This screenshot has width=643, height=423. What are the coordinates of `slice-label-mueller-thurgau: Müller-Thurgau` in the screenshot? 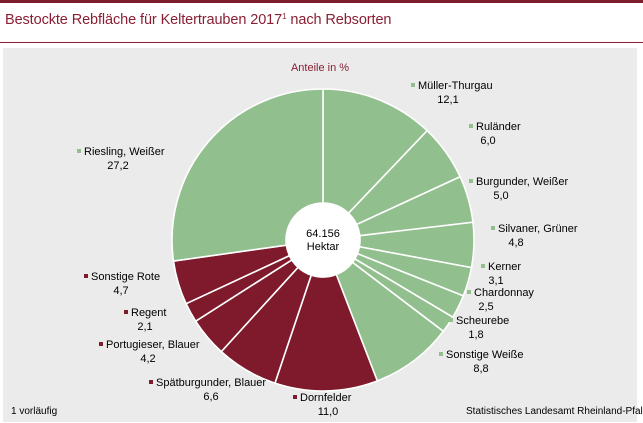 It's located at (455, 86).